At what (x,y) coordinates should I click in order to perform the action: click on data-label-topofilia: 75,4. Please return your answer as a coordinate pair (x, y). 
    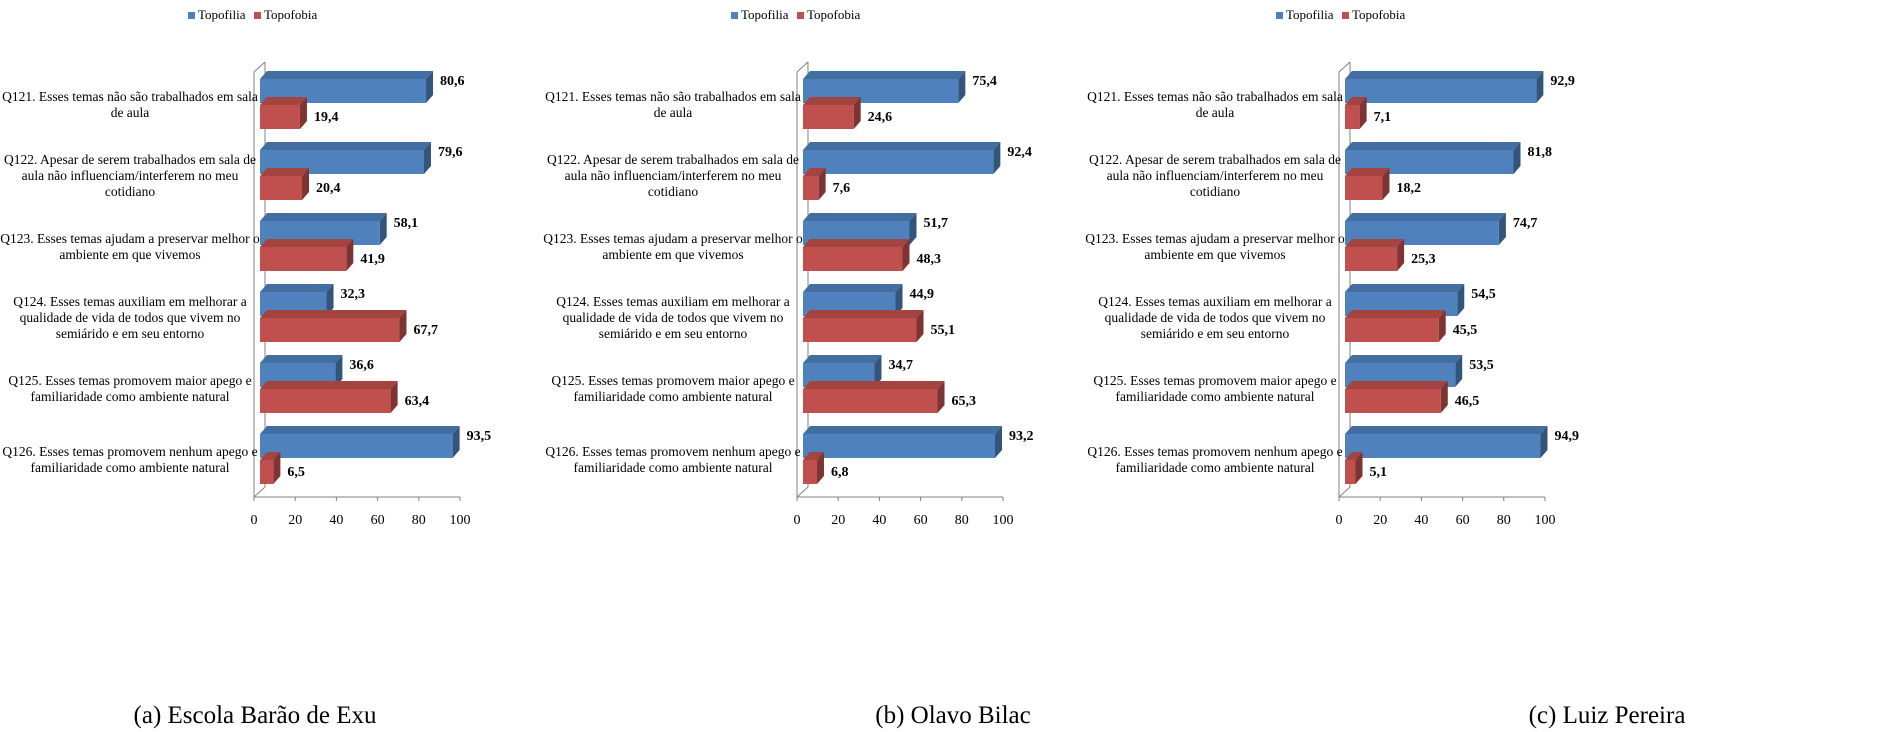
    Looking at the image, I should click on (984, 81).